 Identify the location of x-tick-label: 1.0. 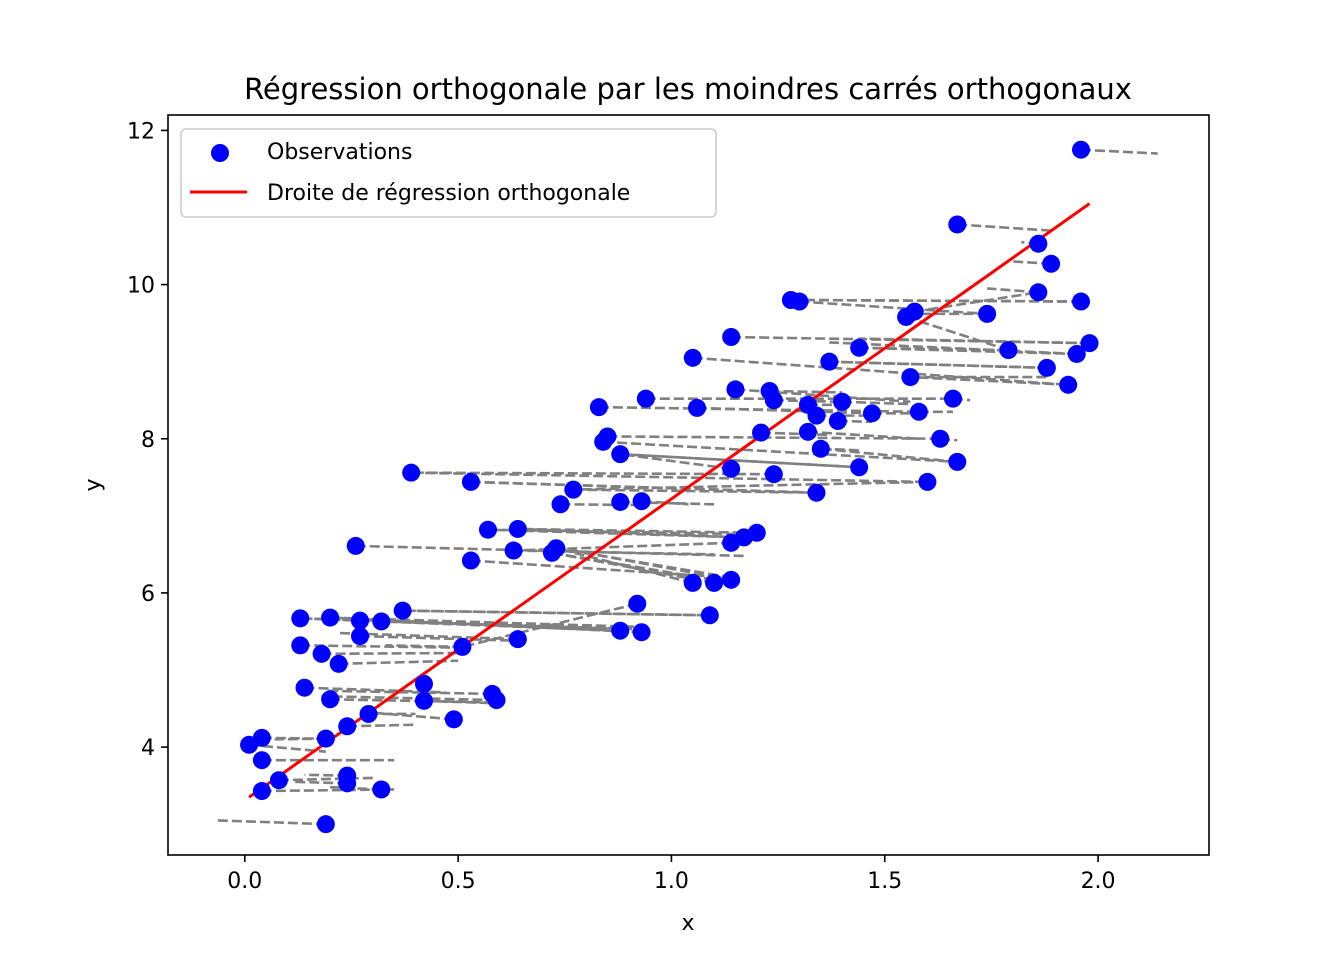
(671, 881).